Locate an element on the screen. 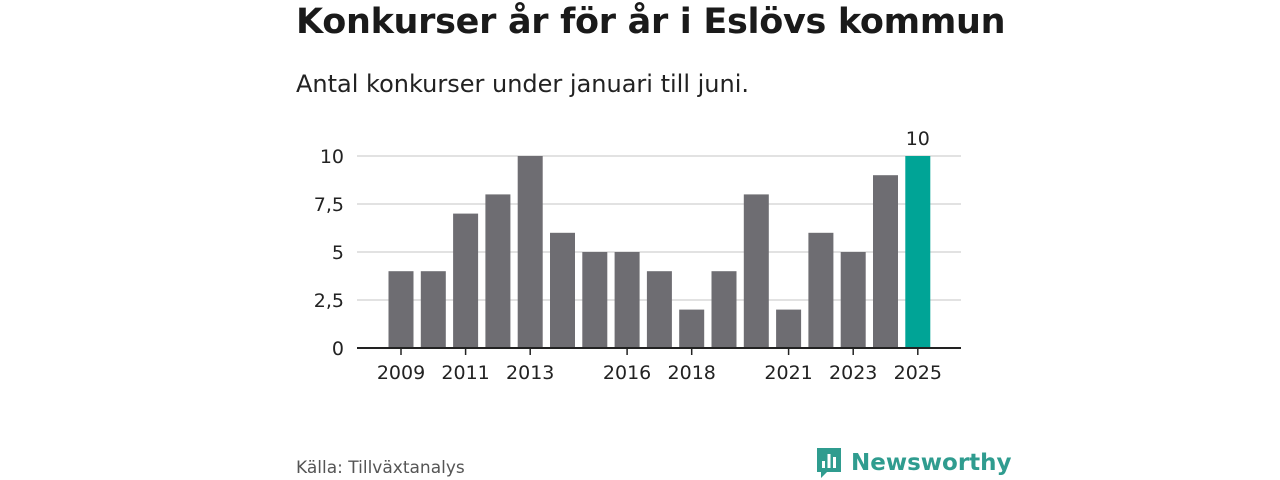 Image resolution: width=1280 pixels, height=480 pixels. x-tick-label: 2023 is located at coordinates (853, 373).